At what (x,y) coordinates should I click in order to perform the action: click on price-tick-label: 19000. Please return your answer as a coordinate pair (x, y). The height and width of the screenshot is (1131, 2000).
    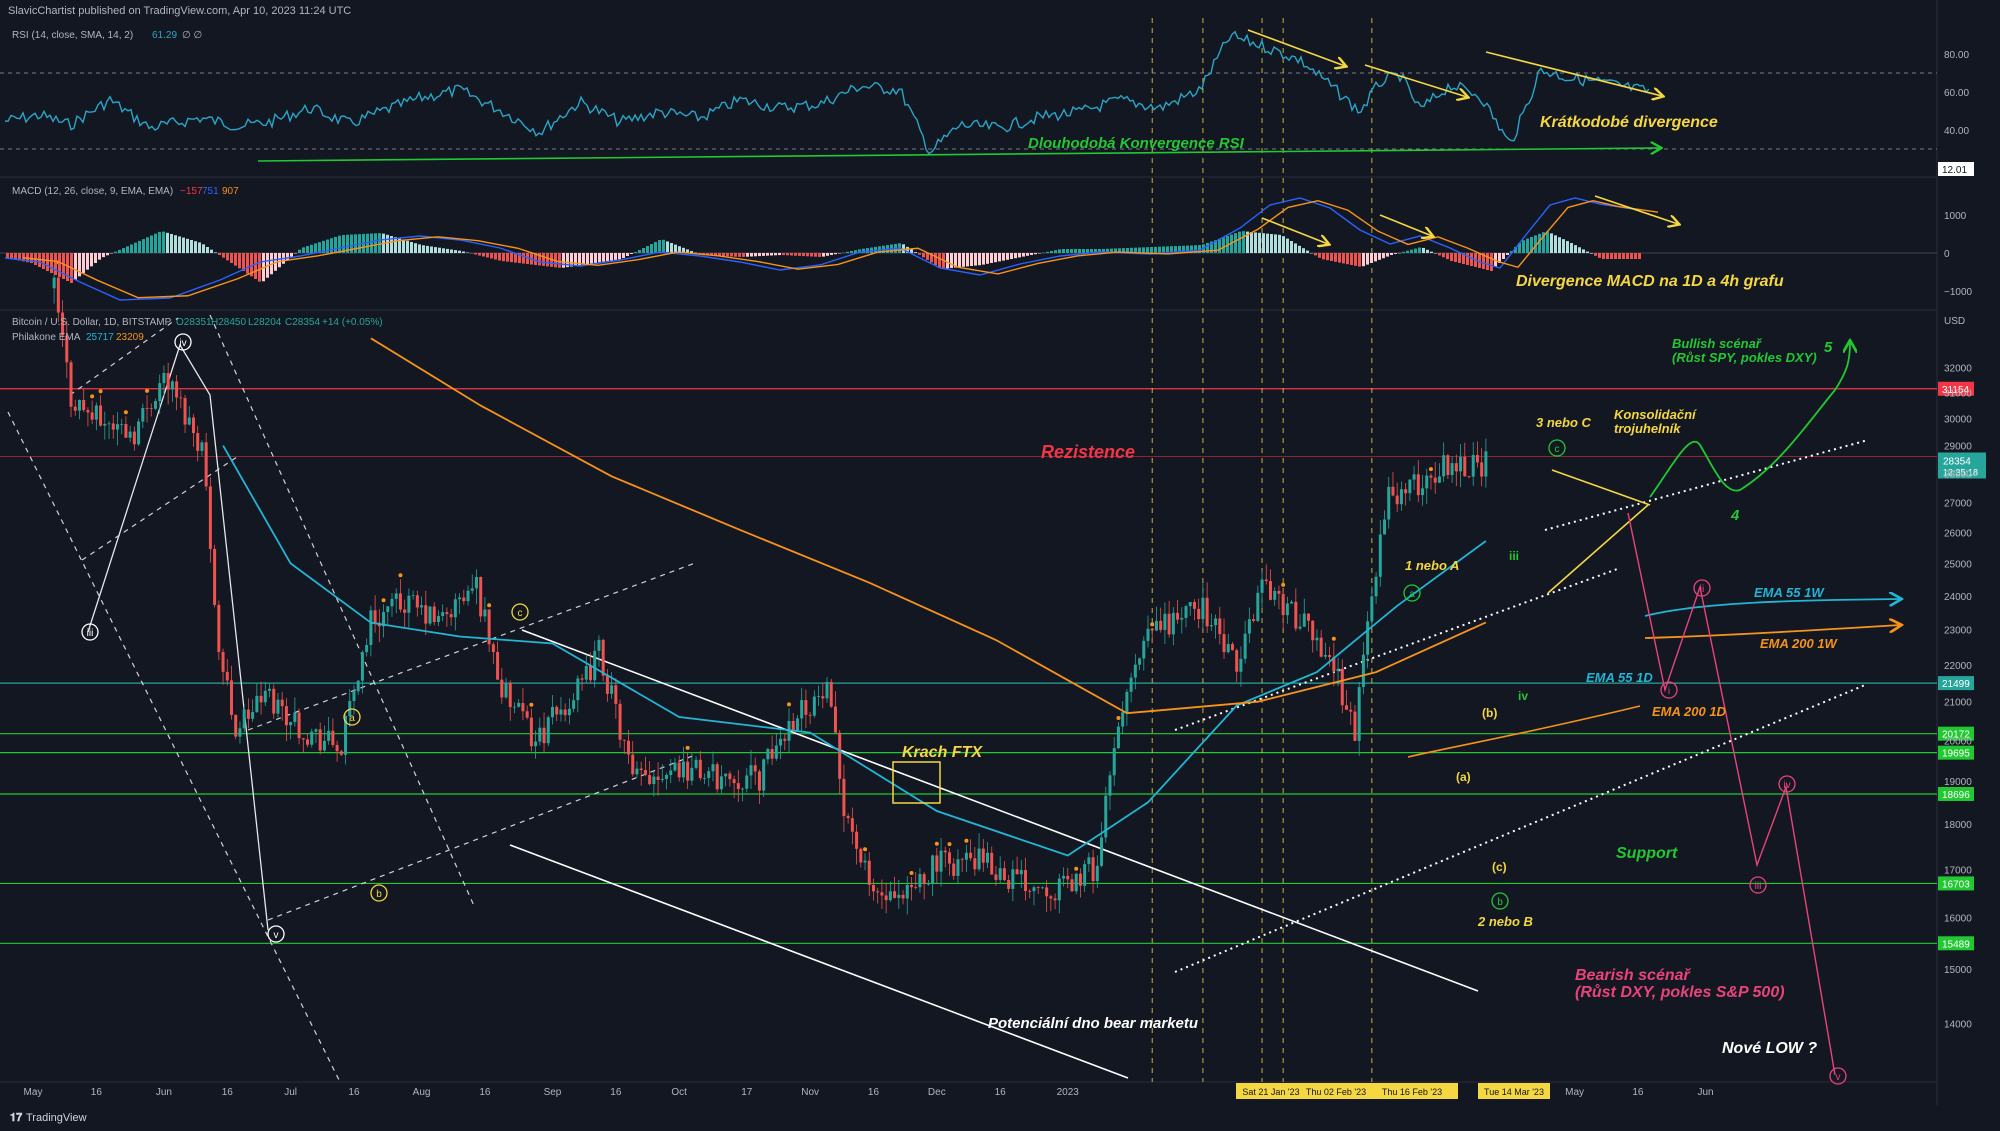
    Looking at the image, I should click on (1958, 782).